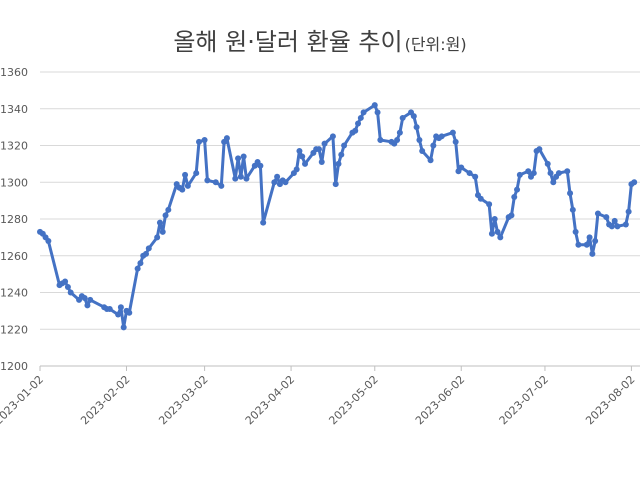 The width and height of the screenshot is (640, 480). What do you see at coordinates (14, 72) in the screenshot?
I see `y-tick-label: 1360` at bounding box center [14, 72].